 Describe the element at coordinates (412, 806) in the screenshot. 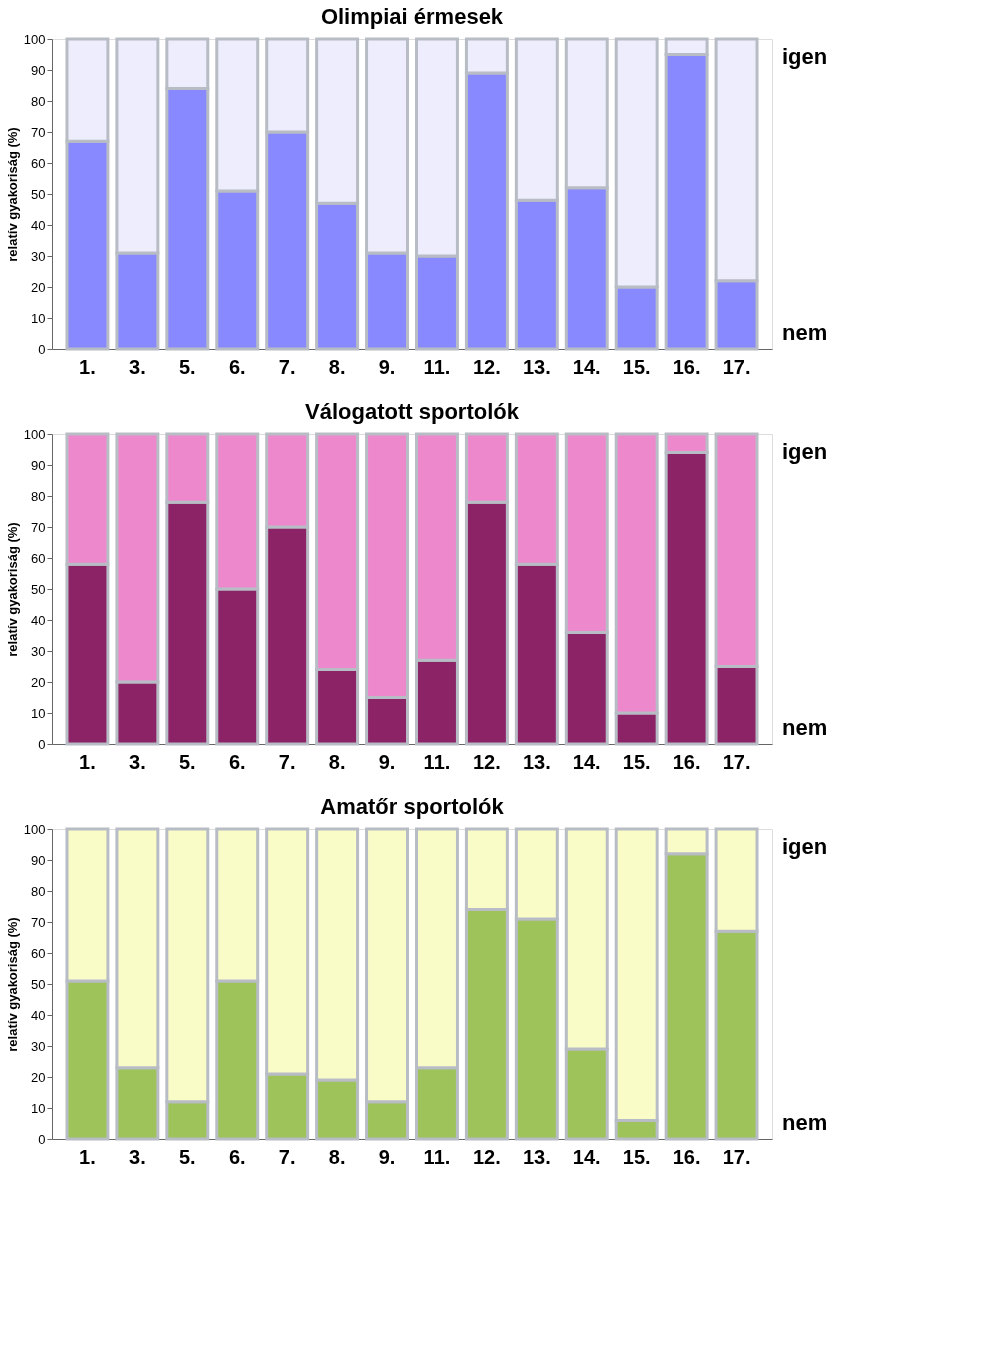

I see `chart-title: Amatőr sportolók` at that location.